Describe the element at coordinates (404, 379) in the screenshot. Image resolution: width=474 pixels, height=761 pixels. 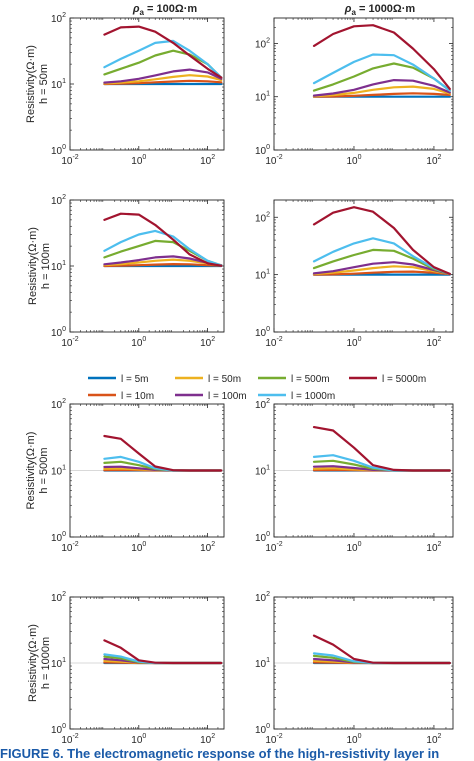
I see `legend-label: l = 5000m` at that location.